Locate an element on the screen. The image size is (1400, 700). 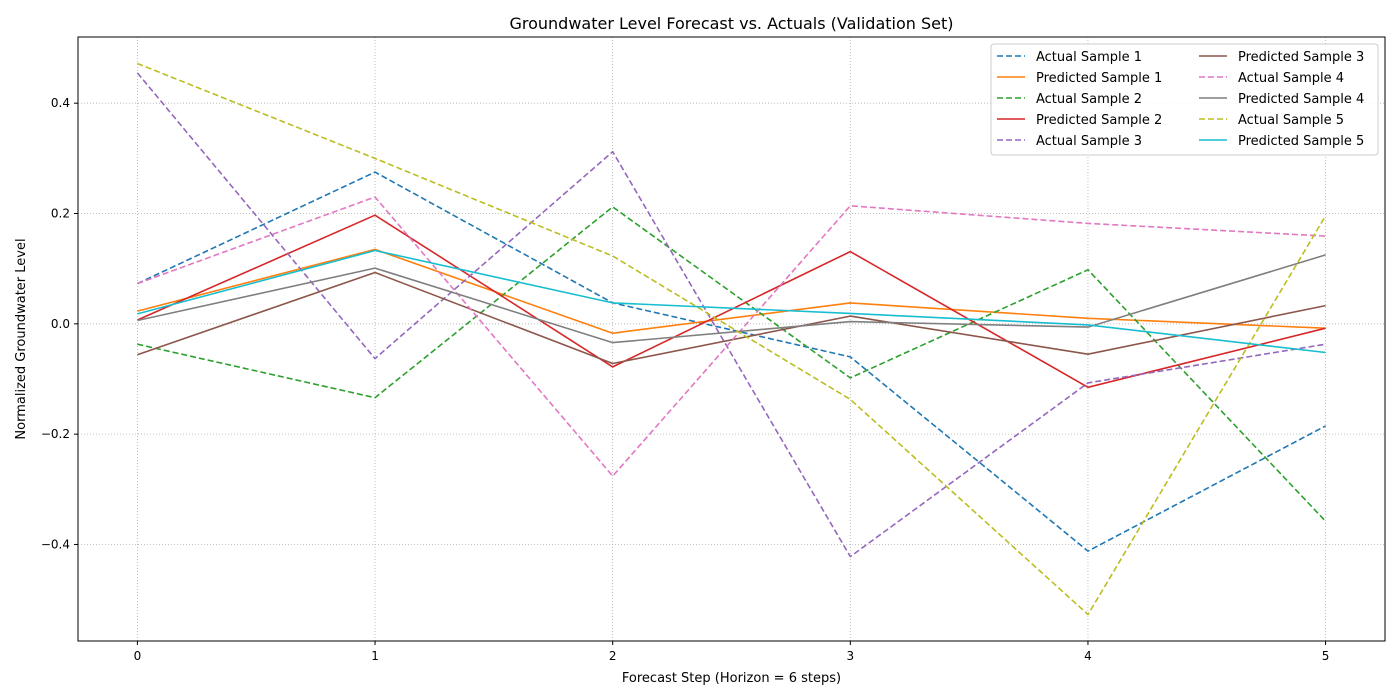
legend-label-predicted-sample-4: Predicted Sample 4 is located at coordinates (1301, 99).